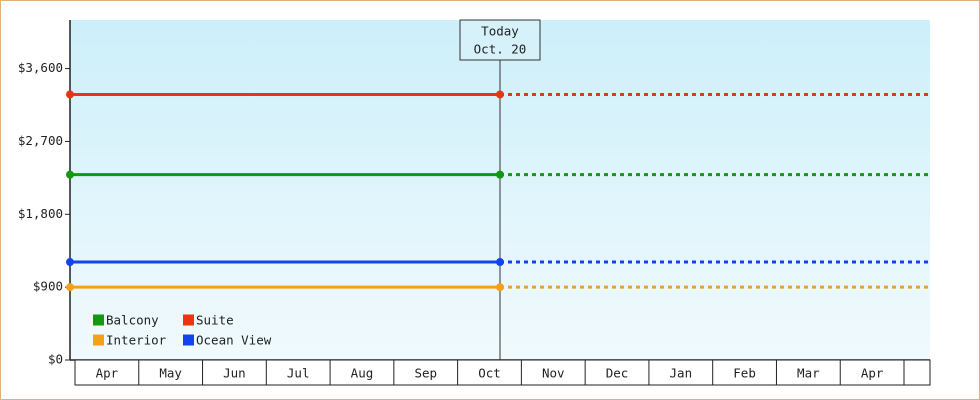  What do you see at coordinates (170, 373) in the screenshot?
I see `x-tick-label: May` at bounding box center [170, 373].